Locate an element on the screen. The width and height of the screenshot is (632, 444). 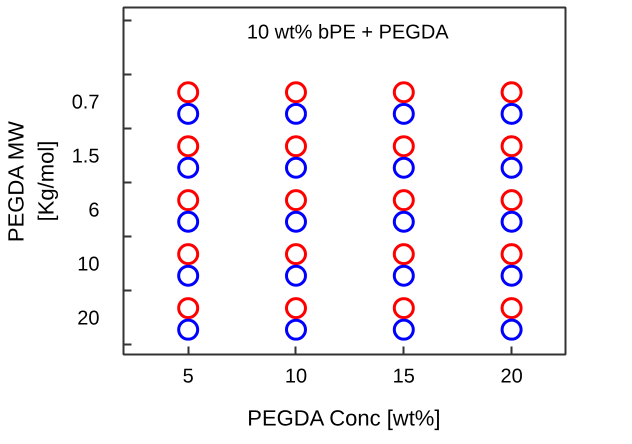
y-tick-label: 10 is located at coordinates (88, 264).